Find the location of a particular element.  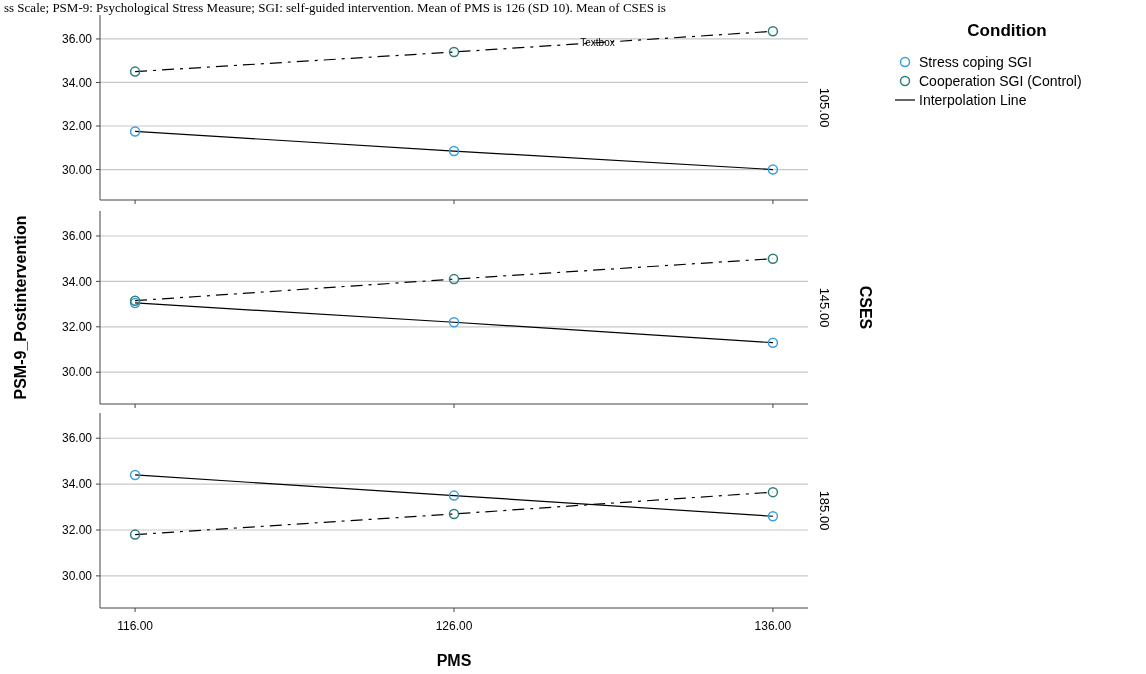

y2-axis-title: 185.00 is located at coordinates (824, 510).